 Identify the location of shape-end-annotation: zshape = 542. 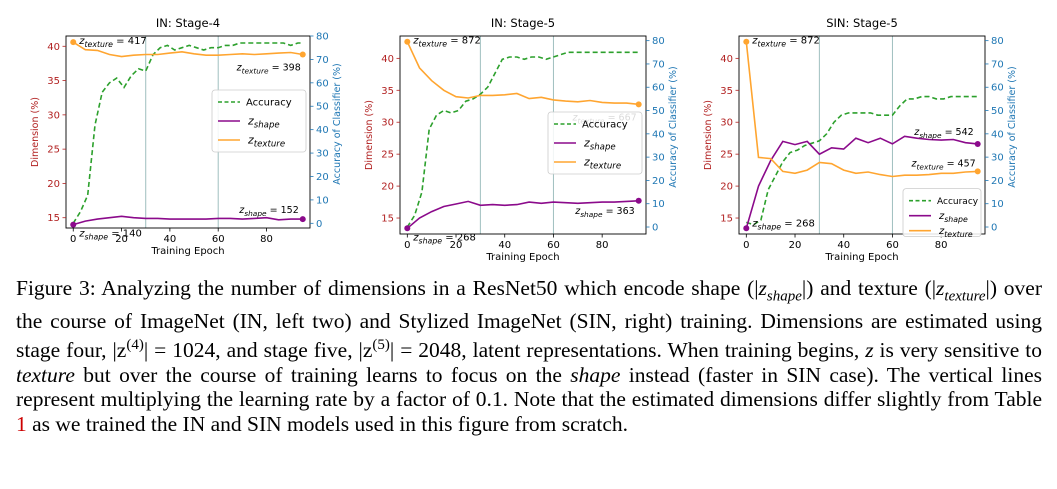
(943, 133).